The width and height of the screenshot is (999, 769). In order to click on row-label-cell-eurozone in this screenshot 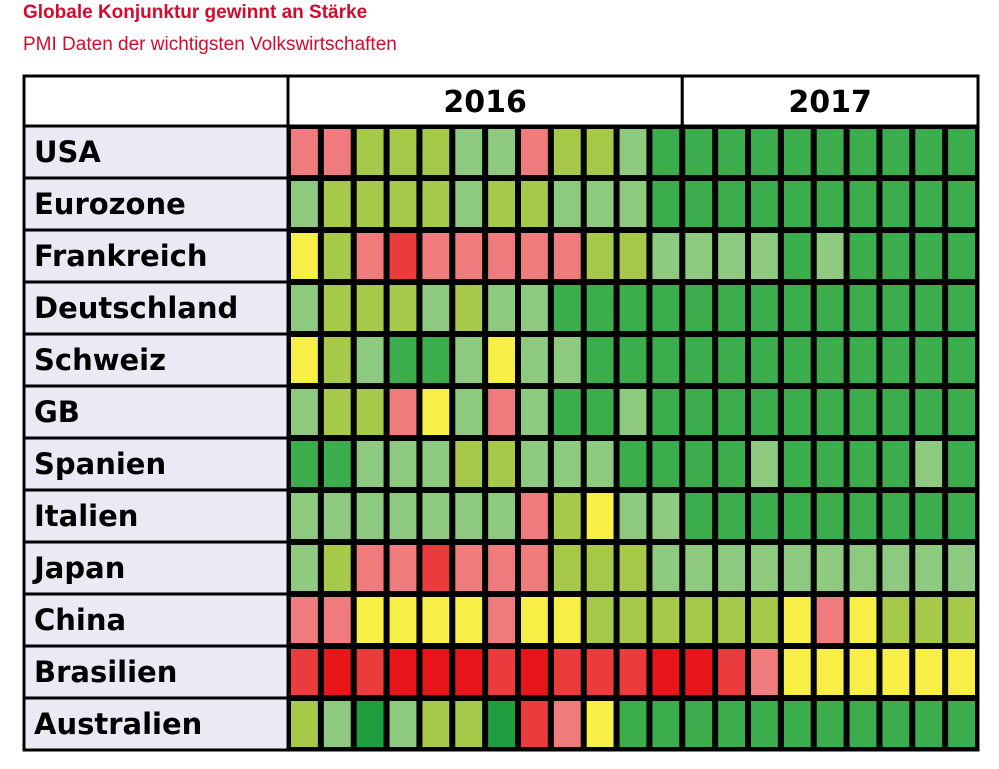, I will do `click(156, 204)`.